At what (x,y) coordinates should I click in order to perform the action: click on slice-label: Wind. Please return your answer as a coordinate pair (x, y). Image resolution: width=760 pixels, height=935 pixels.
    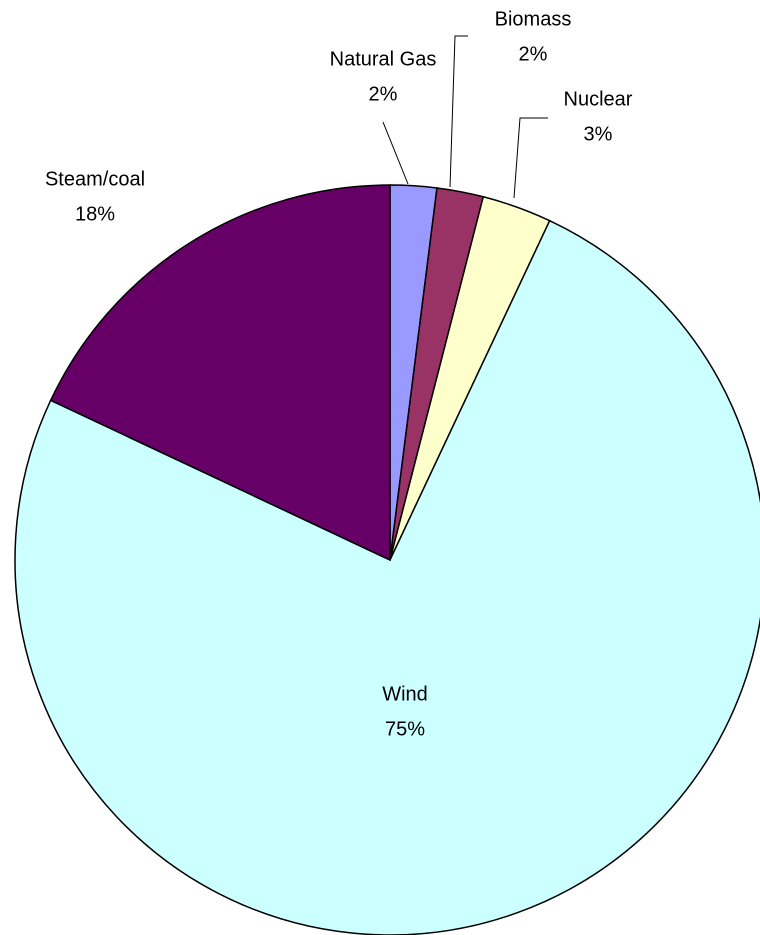
    Looking at the image, I should click on (405, 694).